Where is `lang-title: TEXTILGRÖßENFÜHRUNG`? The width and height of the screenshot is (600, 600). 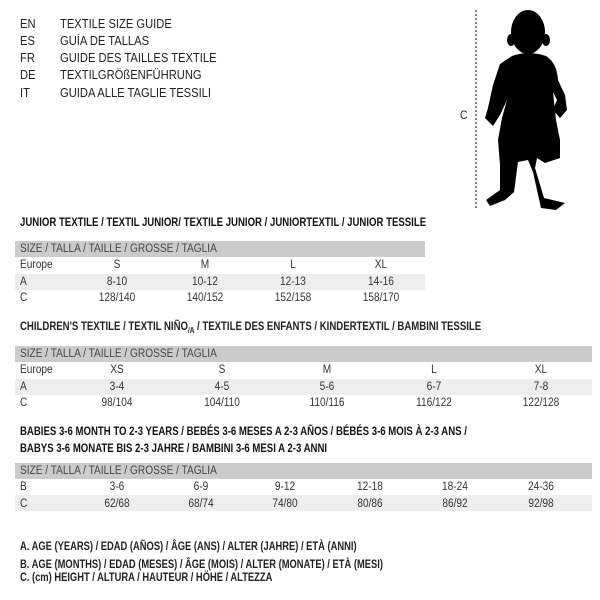
lang-title: TEXTILGRÖßENFÜHRUNG is located at coordinates (131, 74).